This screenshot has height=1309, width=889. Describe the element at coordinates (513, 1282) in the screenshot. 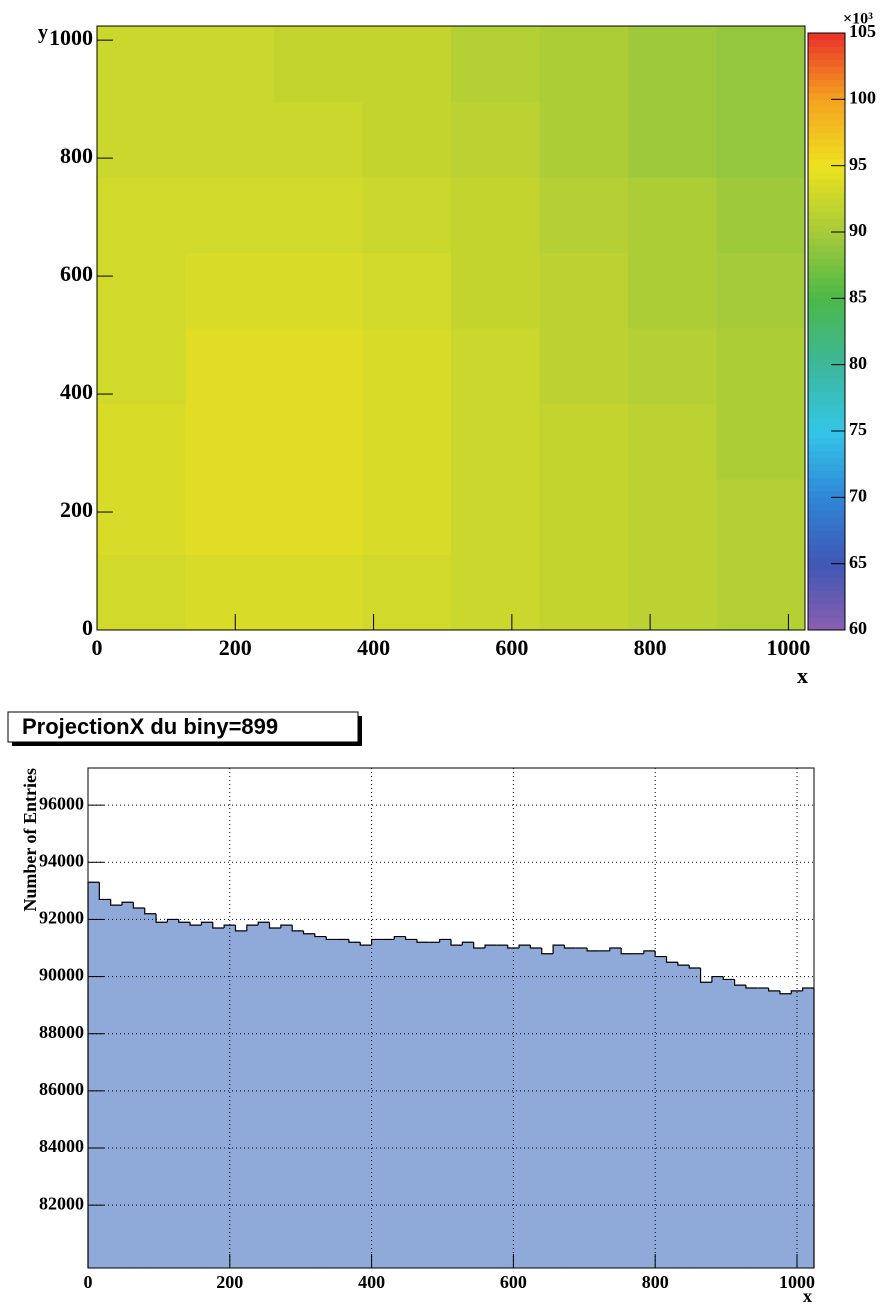

I see `x-tick-label: 600` at that location.